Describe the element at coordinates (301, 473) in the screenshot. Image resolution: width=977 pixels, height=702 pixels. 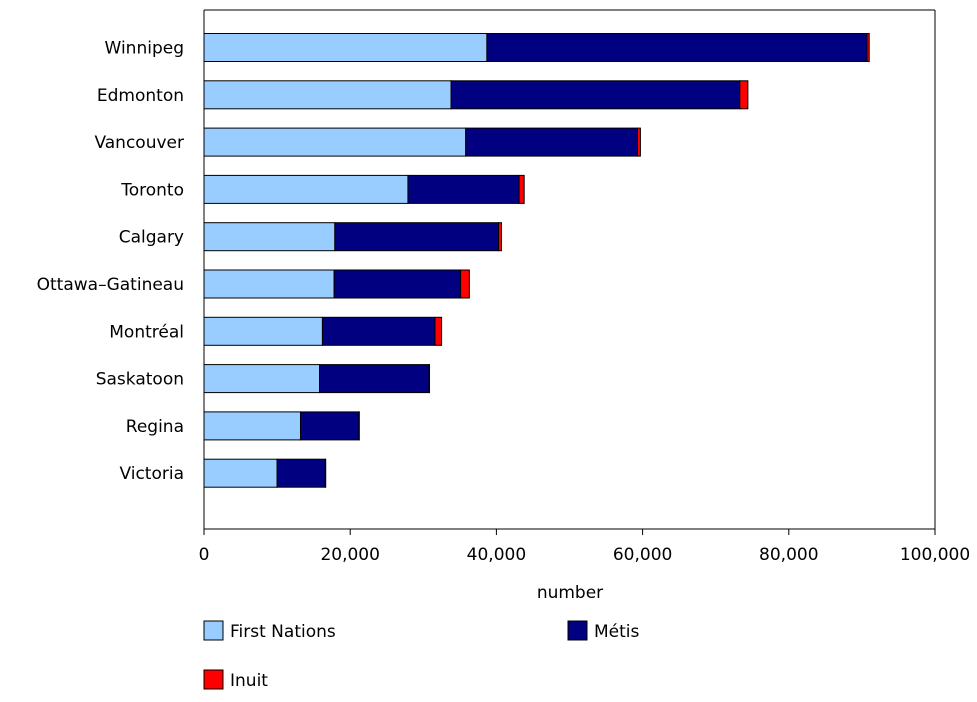
I see `bar-victoria-metis` at that location.